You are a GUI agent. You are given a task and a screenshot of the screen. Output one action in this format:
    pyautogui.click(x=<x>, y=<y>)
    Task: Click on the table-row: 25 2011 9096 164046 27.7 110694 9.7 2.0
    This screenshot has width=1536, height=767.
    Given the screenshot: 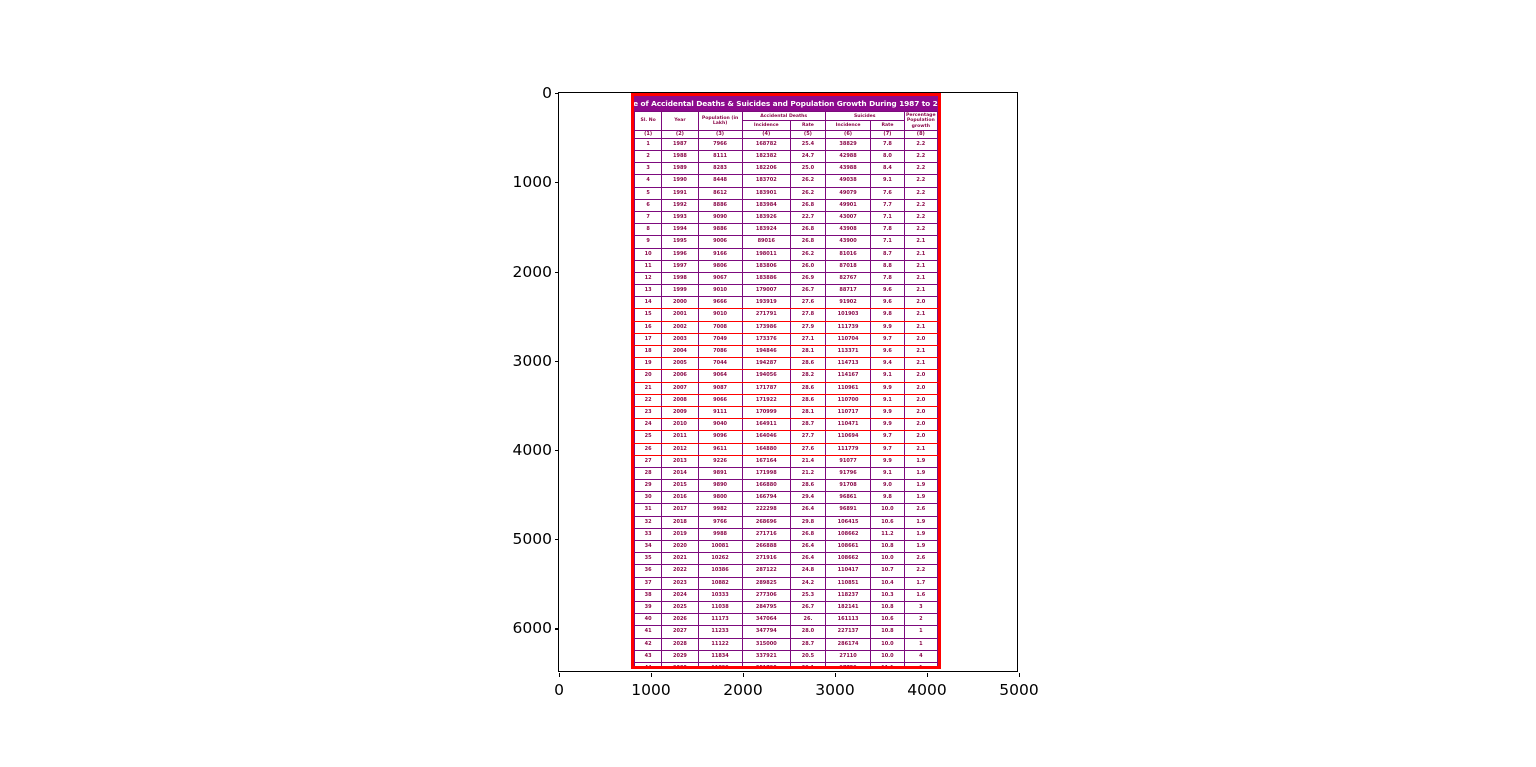 What is the action you would take?
    pyautogui.click(x=786, y=437)
    